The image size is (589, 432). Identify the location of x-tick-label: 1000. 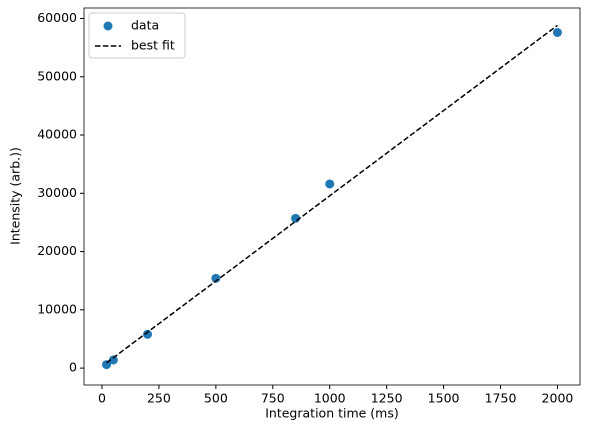
(330, 398).